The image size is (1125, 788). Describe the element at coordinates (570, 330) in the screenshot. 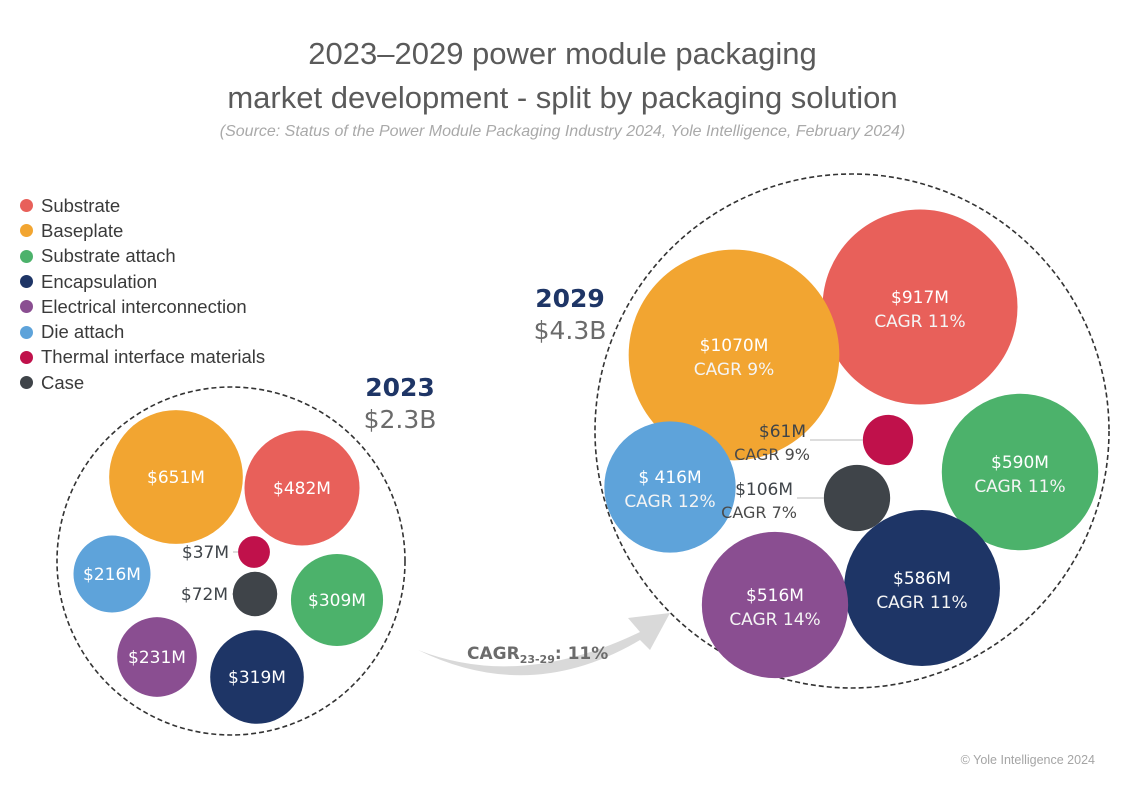

I see `year-total-2029: $4.3B` at that location.